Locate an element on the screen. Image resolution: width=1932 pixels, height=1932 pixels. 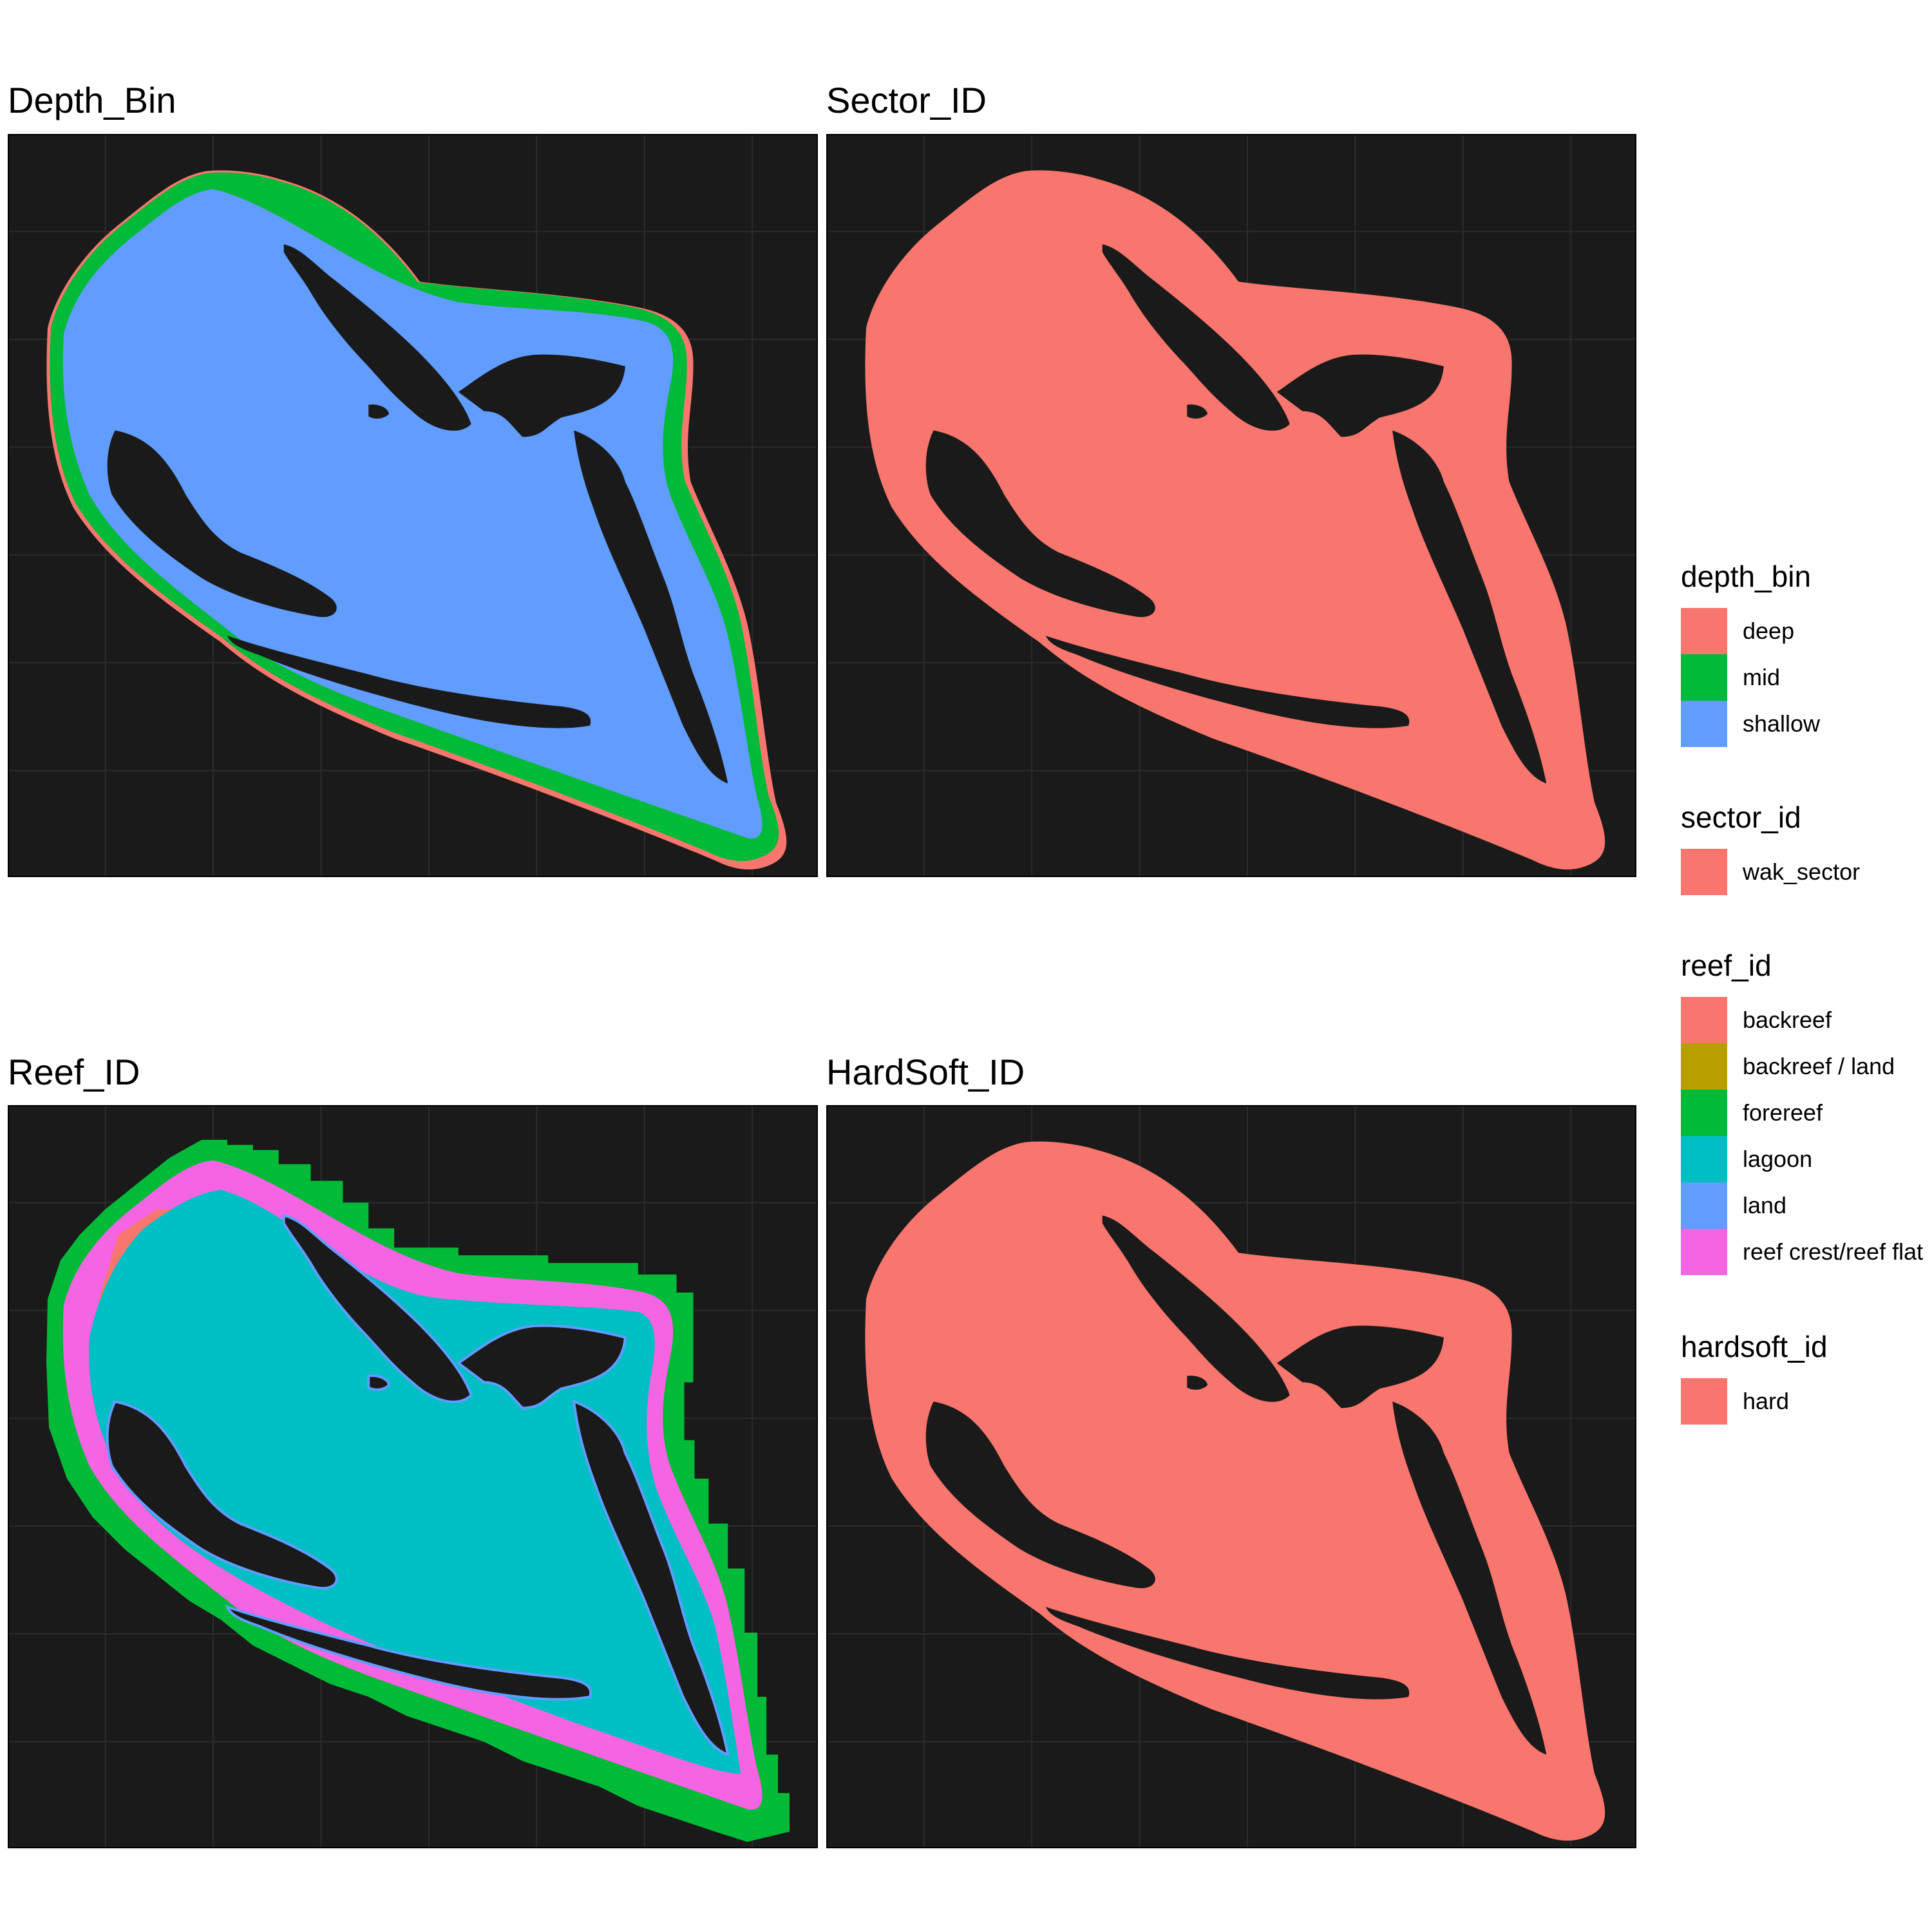
legend-label: mid is located at coordinates (1762, 677).